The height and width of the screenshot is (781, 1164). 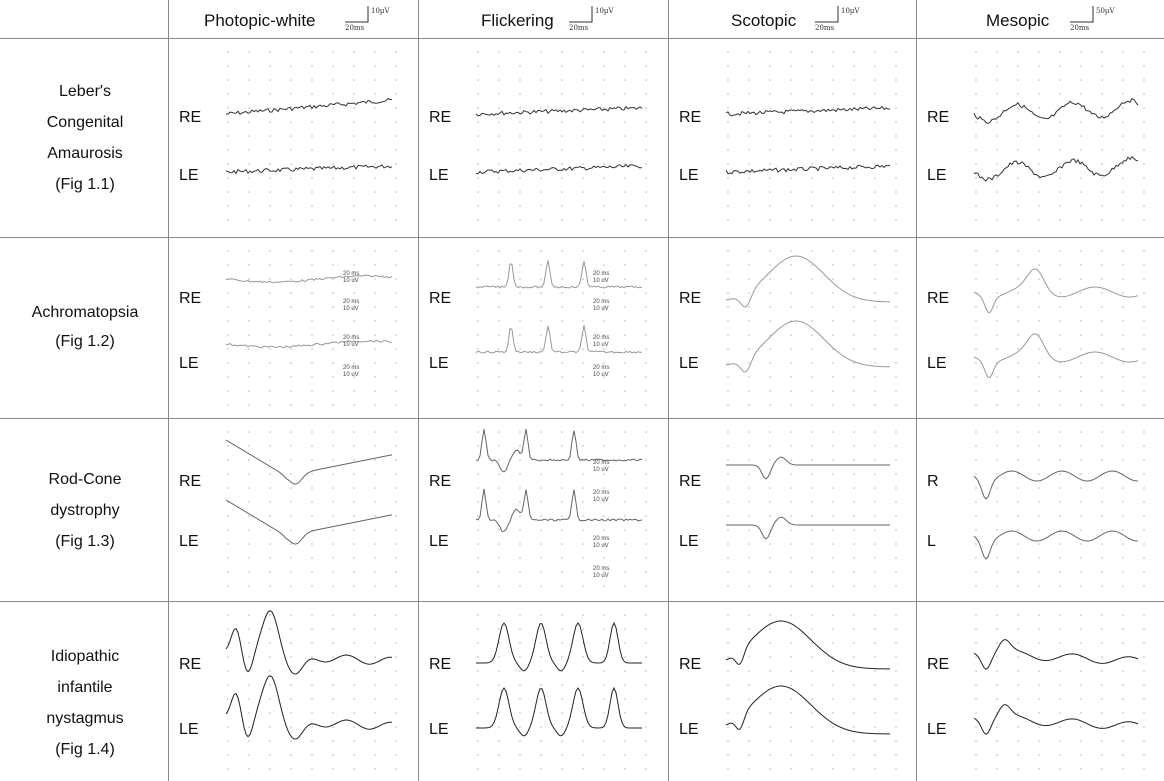 I want to click on header-flickering: Flickering 10µV 20ms, so click(x=547, y=19).